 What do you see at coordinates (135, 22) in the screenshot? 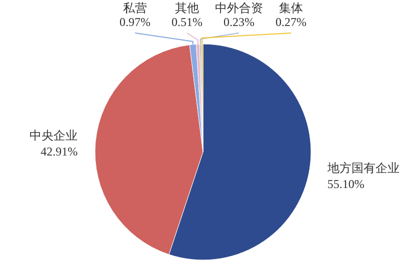
I see `data-label: 0.97%` at bounding box center [135, 22].